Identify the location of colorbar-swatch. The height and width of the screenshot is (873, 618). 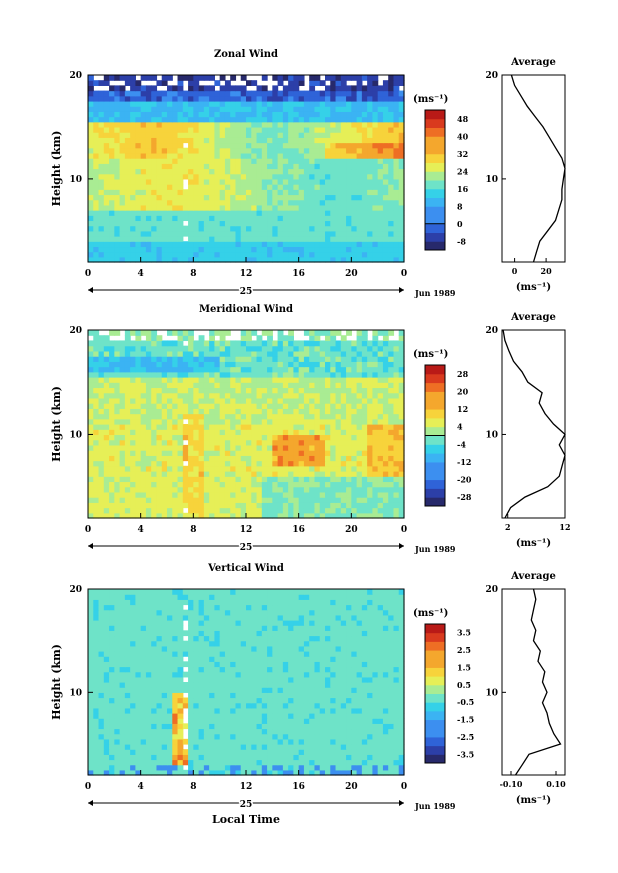
(435, 176).